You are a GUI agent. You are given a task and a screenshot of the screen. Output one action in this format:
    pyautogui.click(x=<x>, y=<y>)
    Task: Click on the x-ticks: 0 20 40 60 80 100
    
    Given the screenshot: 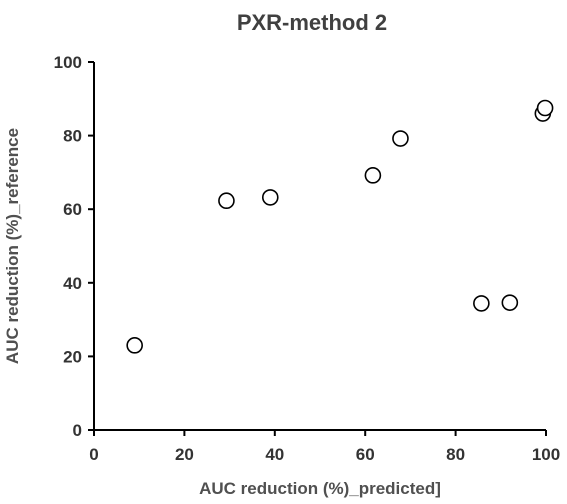 What is the action you would take?
    pyautogui.click(x=324, y=447)
    